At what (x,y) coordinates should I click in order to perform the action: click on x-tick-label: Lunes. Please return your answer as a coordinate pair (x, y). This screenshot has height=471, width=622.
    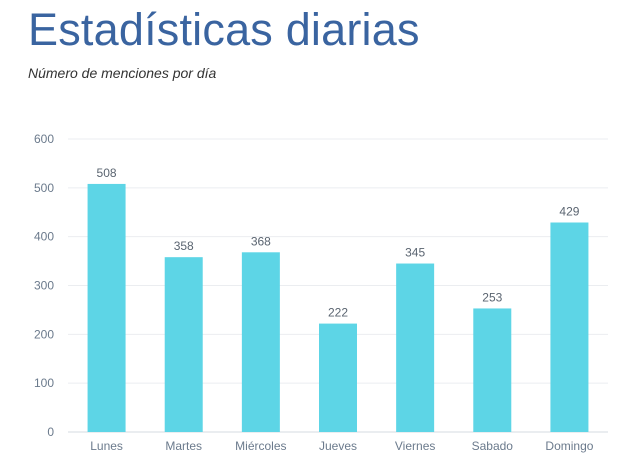
    Looking at the image, I should click on (106, 446).